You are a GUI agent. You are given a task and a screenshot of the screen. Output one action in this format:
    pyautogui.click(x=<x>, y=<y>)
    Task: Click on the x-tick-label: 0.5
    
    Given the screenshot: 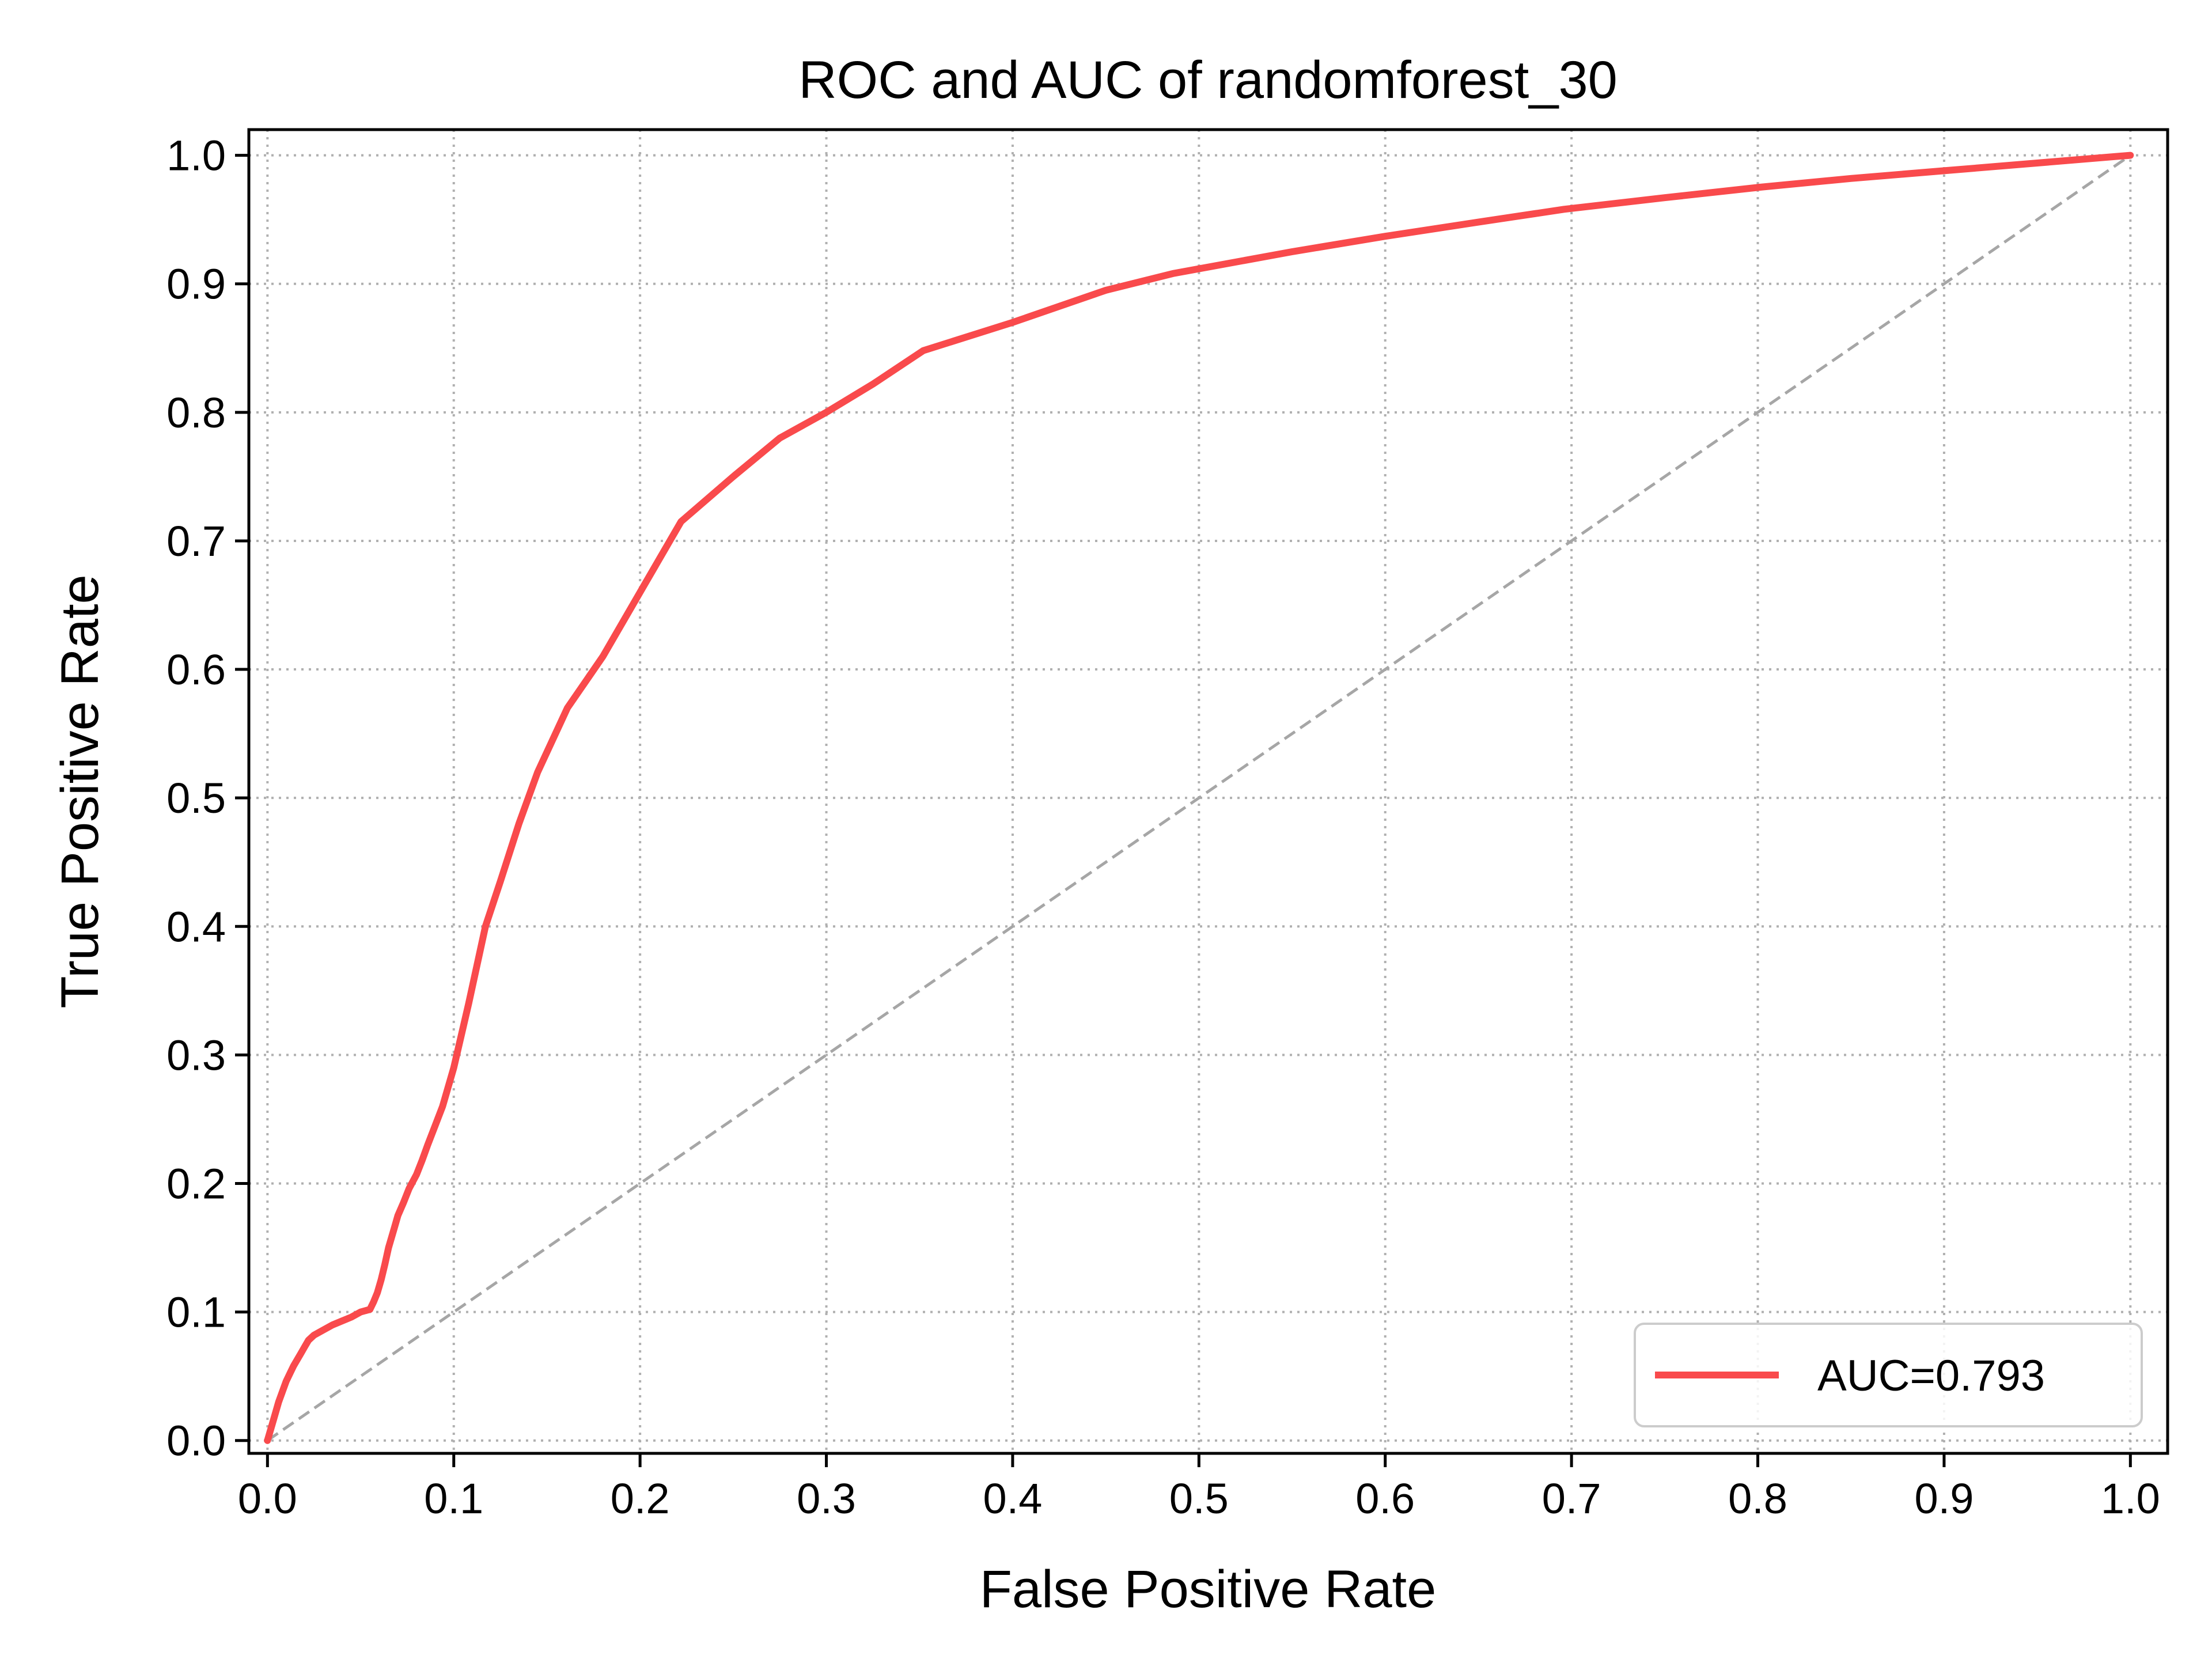 What is the action you would take?
    pyautogui.click(x=1199, y=1498)
    